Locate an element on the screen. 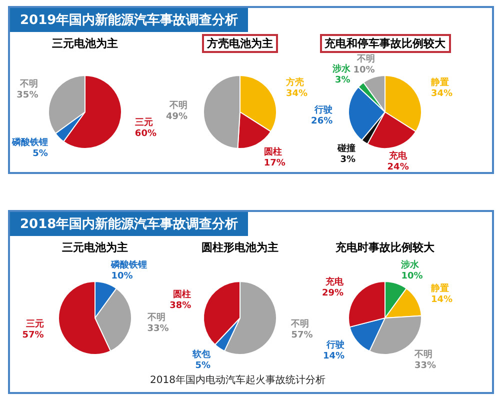 Image resolution: width=500 pixels, height=398 pixels. chart-title: 方壳电池为主 is located at coordinates (240, 43).